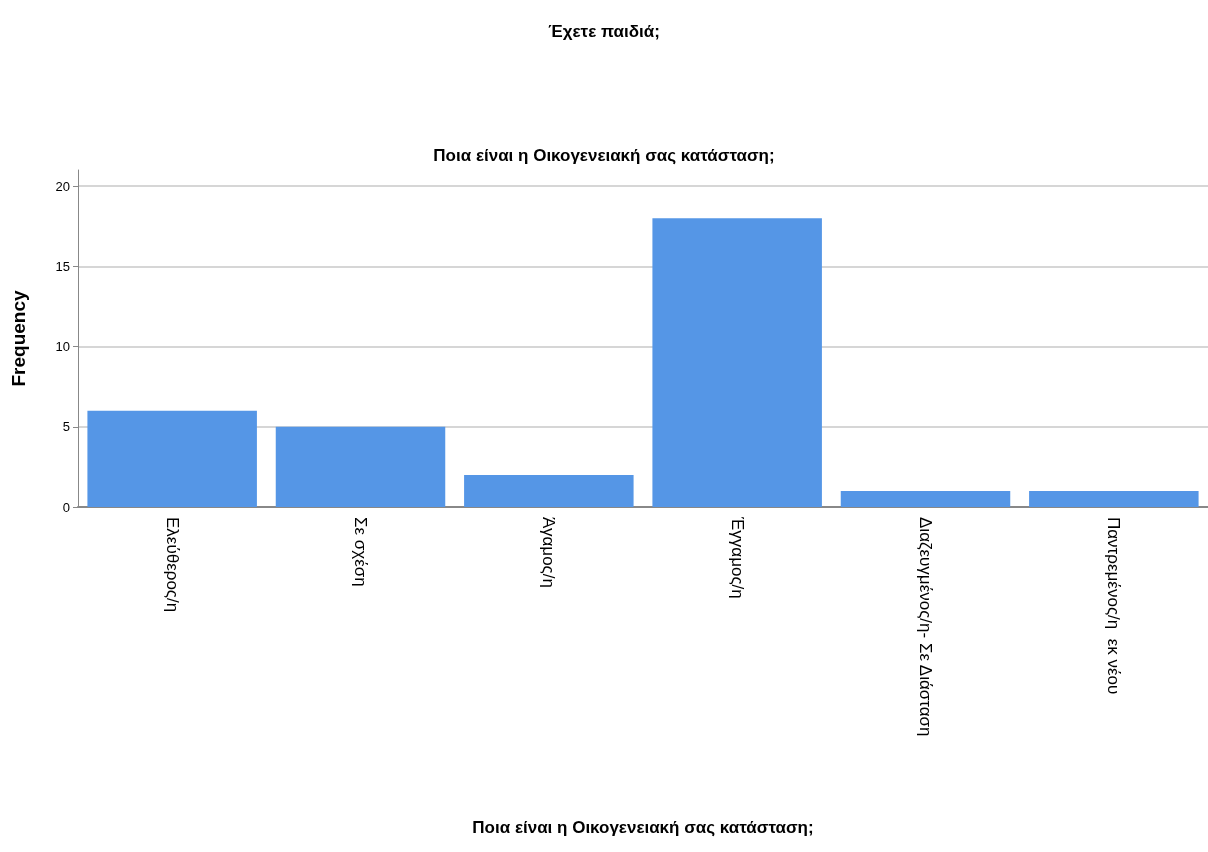 The height and width of the screenshot is (852, 1208). What do you see at coordinates (172, 565) in the screenshot?
I see `x-tick-label: Ελεύθερος/η` at bounding box center [172, 565].